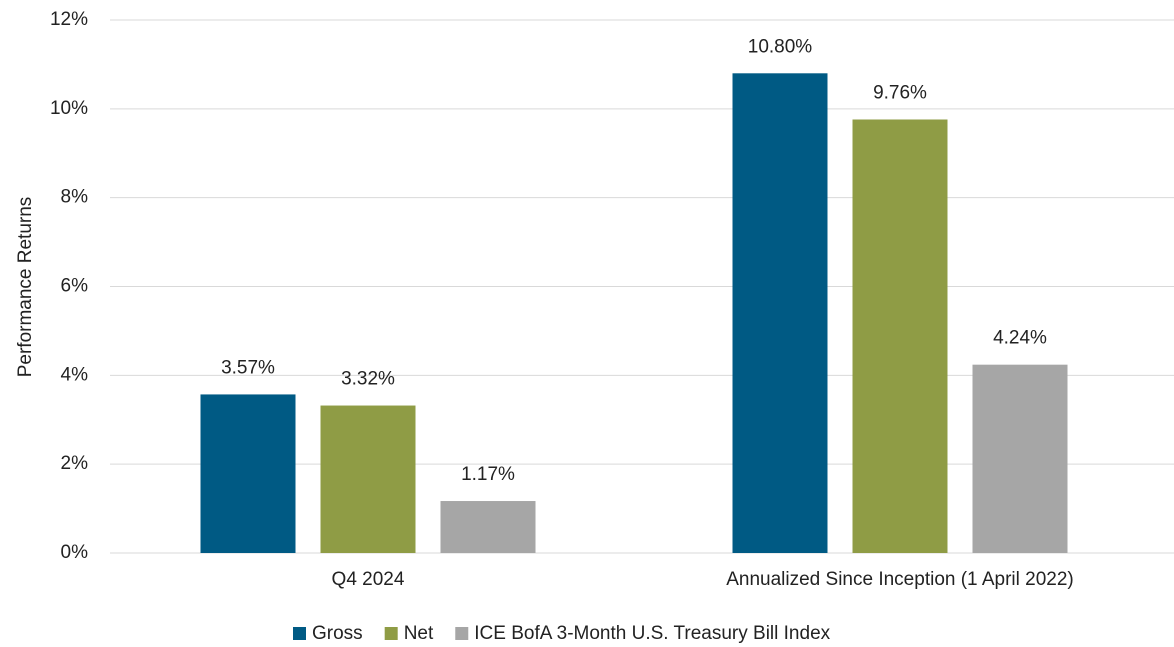 This screenshot has height=647, width=1174. I want to click on data-label: 4.24%, so click(1020, 338).